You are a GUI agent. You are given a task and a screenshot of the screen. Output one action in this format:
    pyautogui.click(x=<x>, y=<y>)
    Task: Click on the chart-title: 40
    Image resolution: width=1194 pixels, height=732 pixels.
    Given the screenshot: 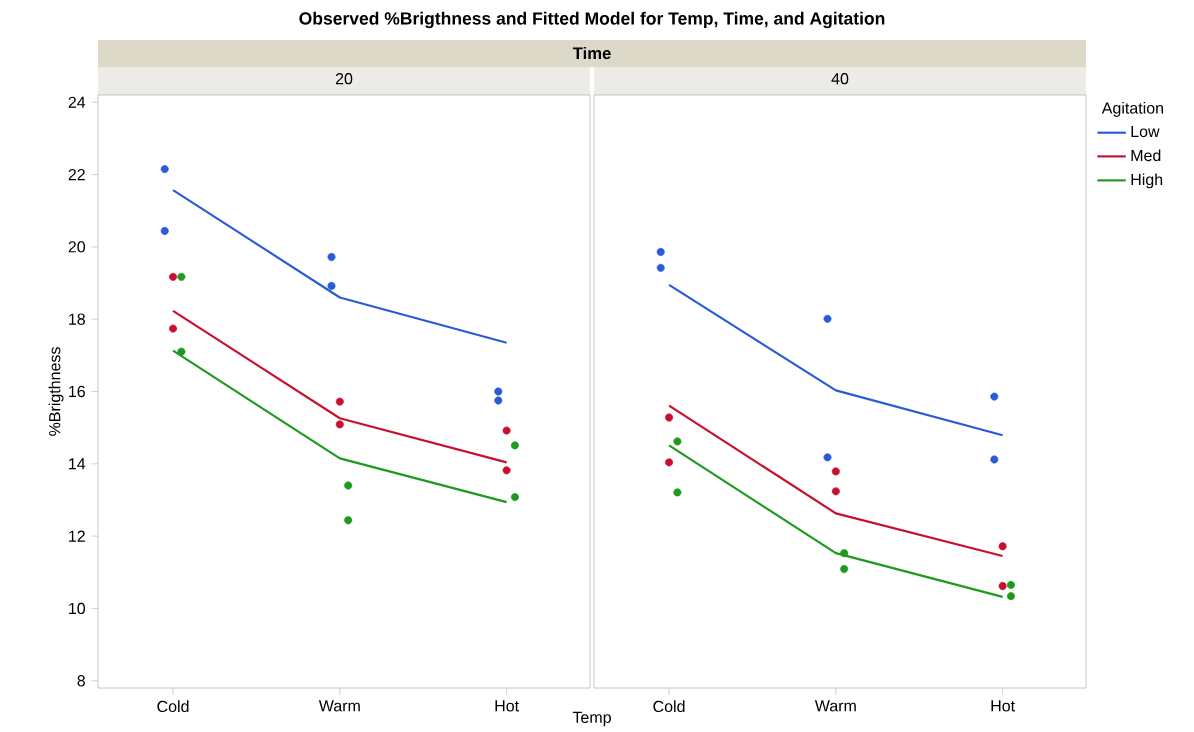 What is the action you would take?
    pyautogui.click(x=840, y=79)
    